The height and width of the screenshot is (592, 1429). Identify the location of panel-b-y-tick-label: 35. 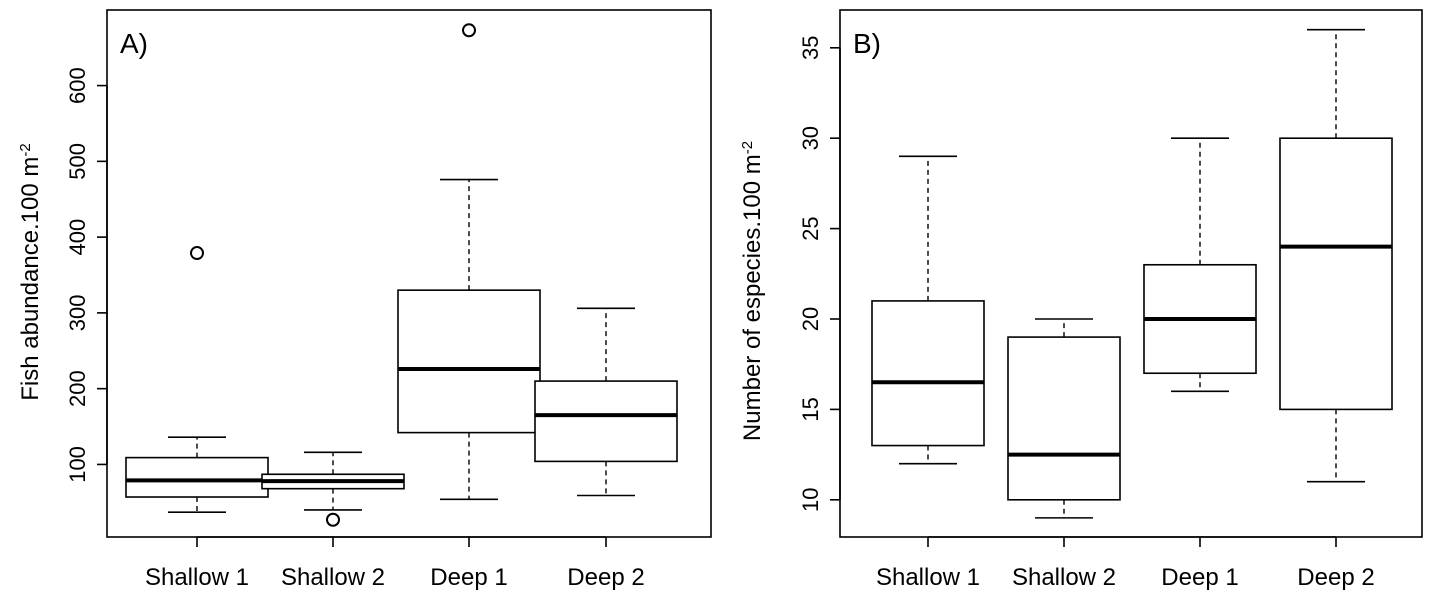
(810, 48).